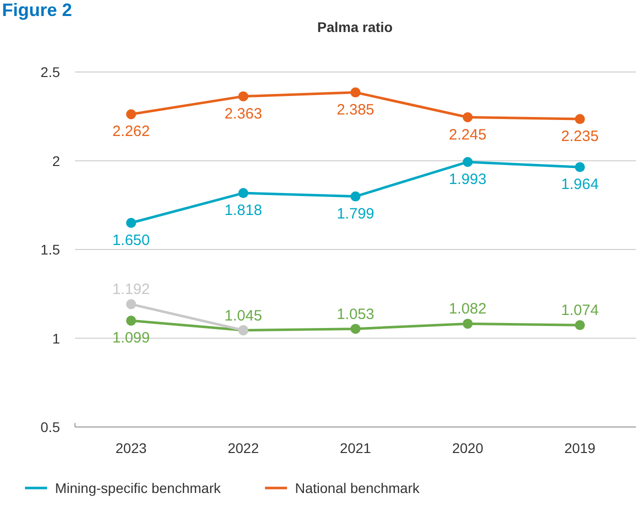  I want to click on data-label: 2.262, so click(131, 131).